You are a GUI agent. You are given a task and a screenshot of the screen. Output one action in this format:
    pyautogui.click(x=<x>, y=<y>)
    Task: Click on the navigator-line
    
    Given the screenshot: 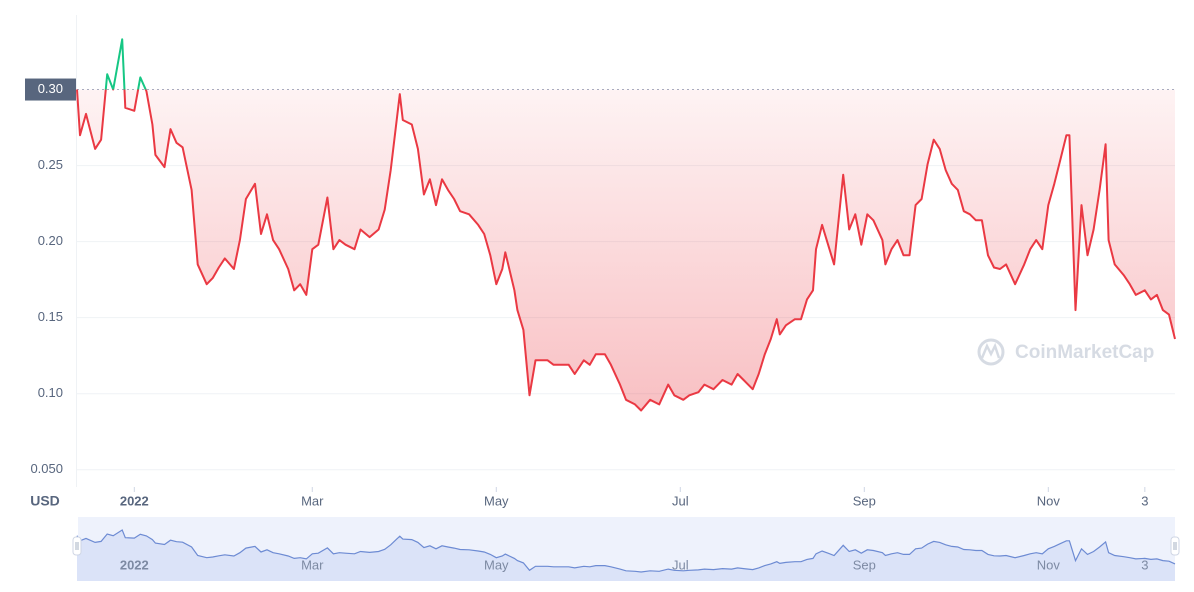 What is the action you would take?
    pyautogui.click(x=626, y=551)
    